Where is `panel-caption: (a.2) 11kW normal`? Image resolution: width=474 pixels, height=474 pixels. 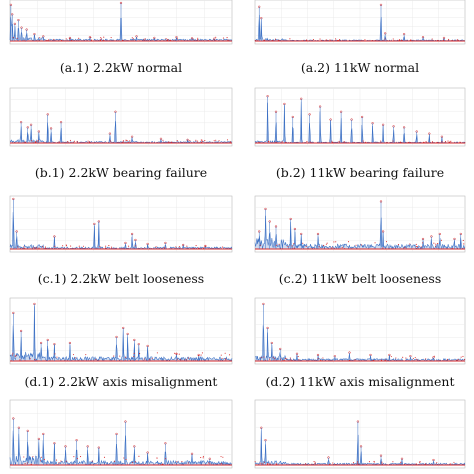 panel-caption: (a.2) 11kW normal is located at coordinates (360, 67).